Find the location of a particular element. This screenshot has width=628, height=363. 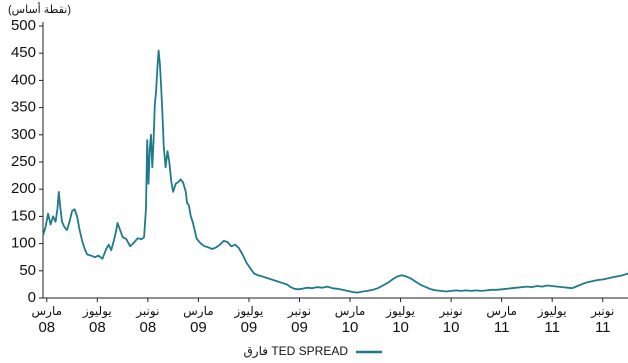

y-tick-label: 300 is located at coordinates (23, 134).